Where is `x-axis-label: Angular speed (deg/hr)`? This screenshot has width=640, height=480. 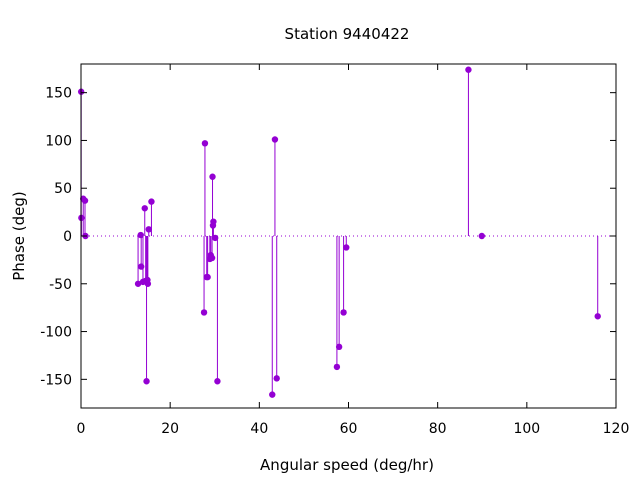 x-axis-label: Angular speed (deg/hr) is located at coordinates (347, 465).